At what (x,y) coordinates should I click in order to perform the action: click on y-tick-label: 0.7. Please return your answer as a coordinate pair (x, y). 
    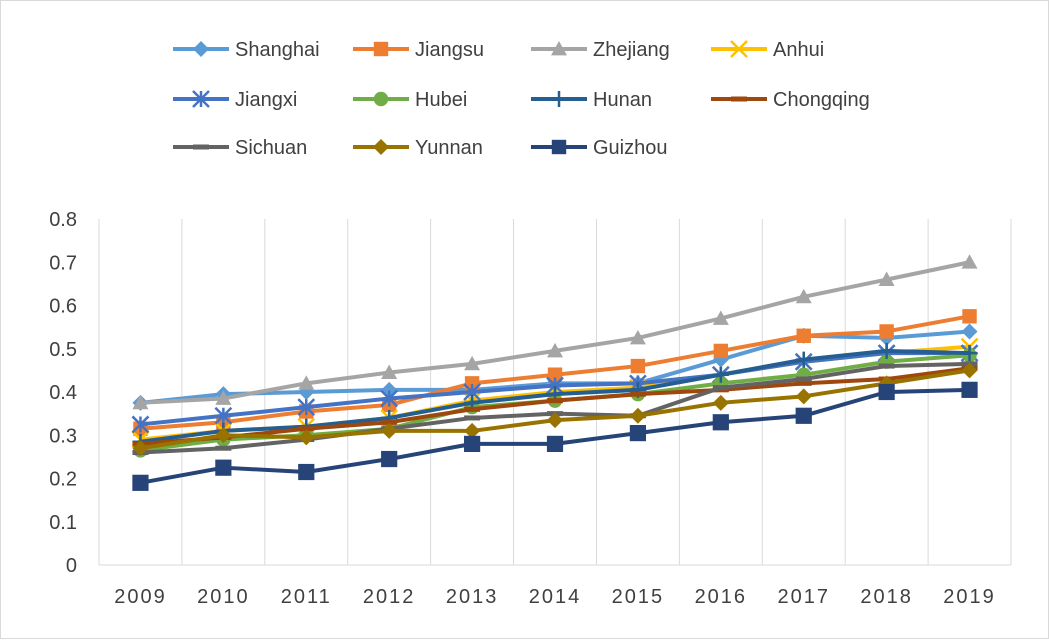
    Looking at the image, I should click on (63, 263).